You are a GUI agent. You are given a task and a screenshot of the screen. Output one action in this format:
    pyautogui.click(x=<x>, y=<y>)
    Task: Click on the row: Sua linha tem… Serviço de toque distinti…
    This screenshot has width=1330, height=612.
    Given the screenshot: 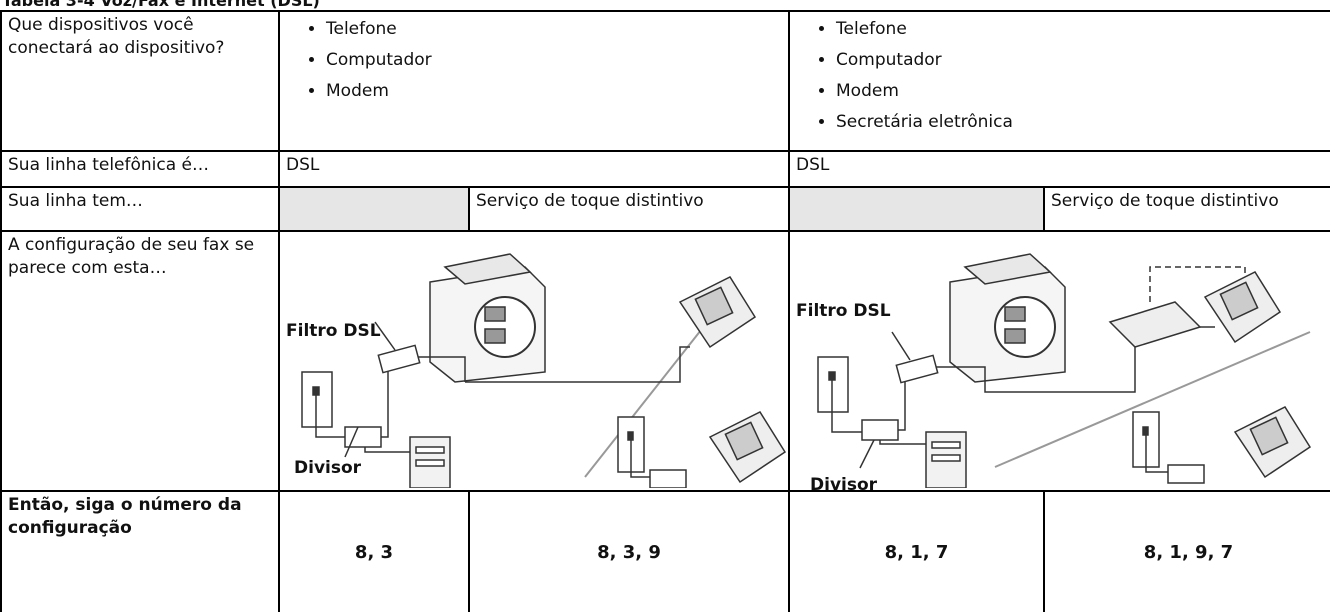 What is the action you would take?
    pyautogui.click(x=665, y=209)
    